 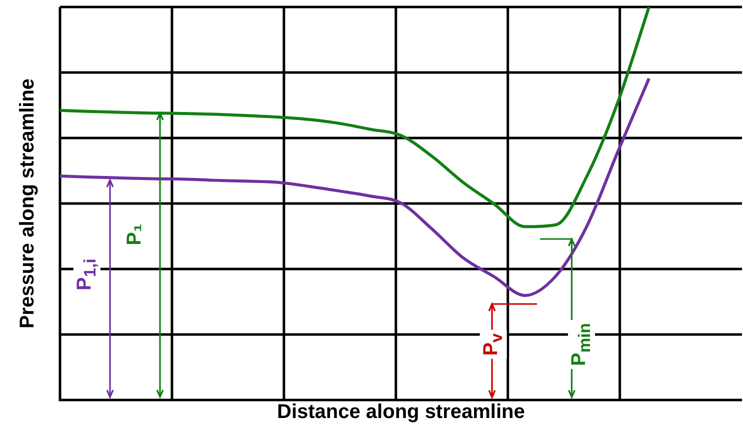 I want to click on y-axis-title: Pressure along streamline, so click(x=28, y=203).